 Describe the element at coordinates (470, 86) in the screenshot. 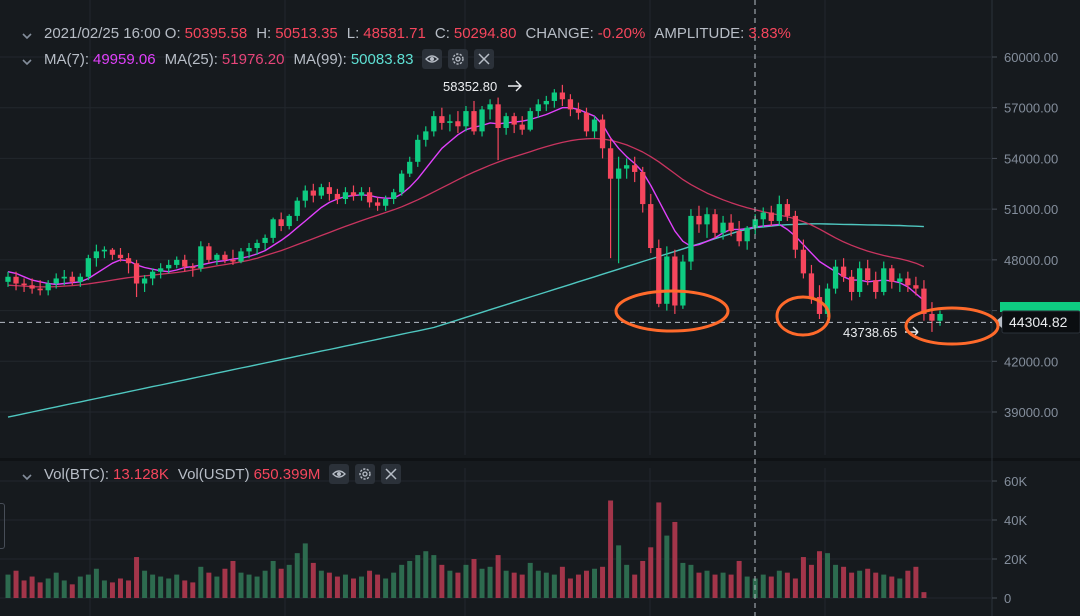

I see `high-annotation-label: 58352.80` at that location.